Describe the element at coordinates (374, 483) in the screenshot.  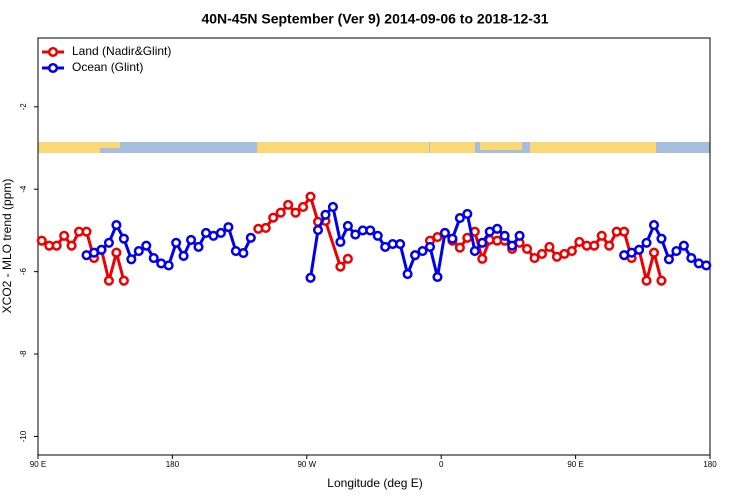
I see `x-axis-label: Longitude (deg E)` at that location.